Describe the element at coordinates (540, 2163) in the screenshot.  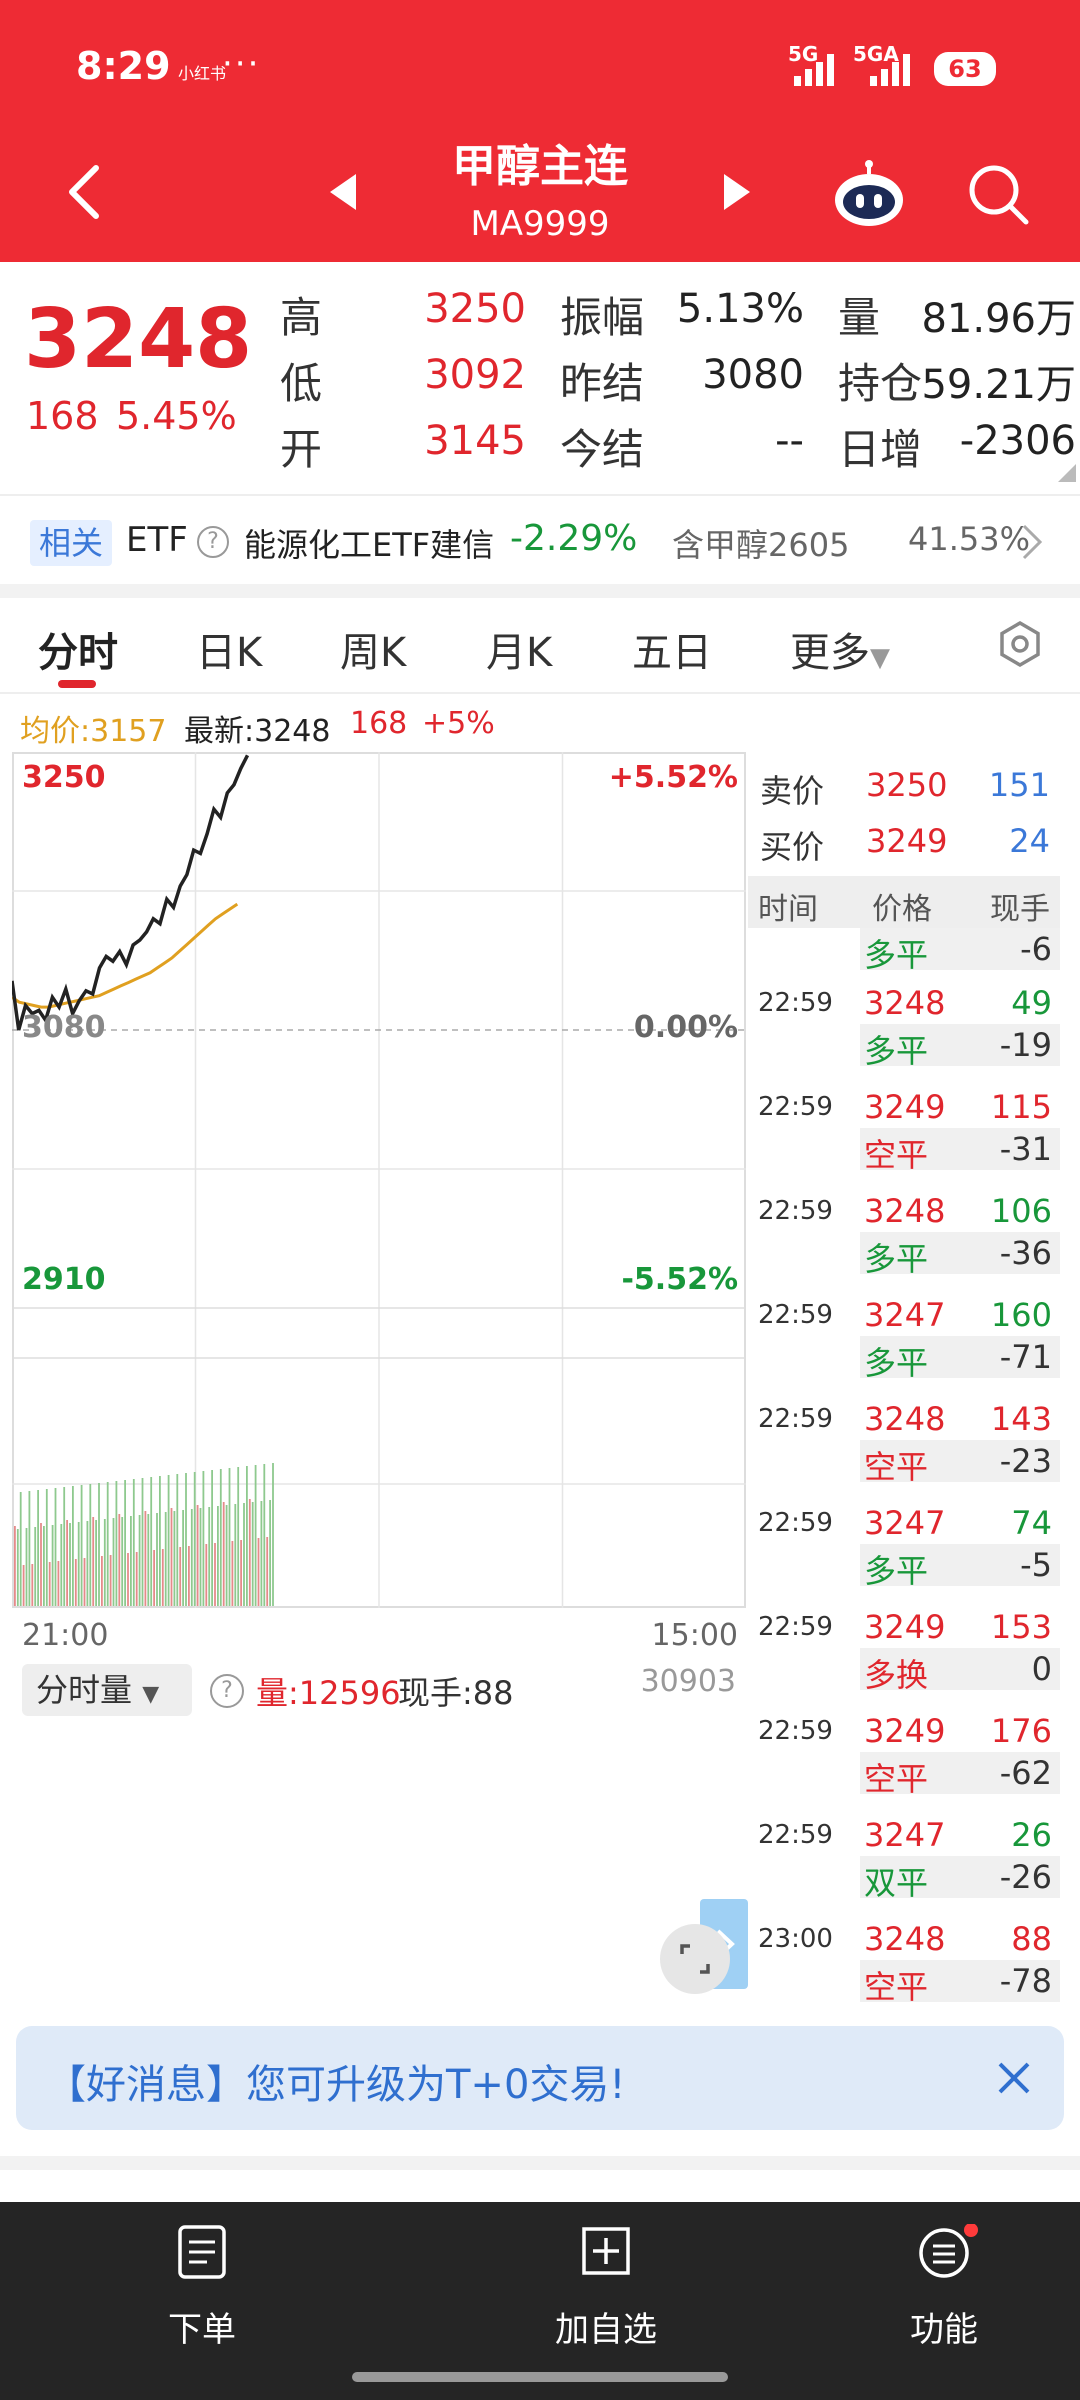
I see `divider` at that location.